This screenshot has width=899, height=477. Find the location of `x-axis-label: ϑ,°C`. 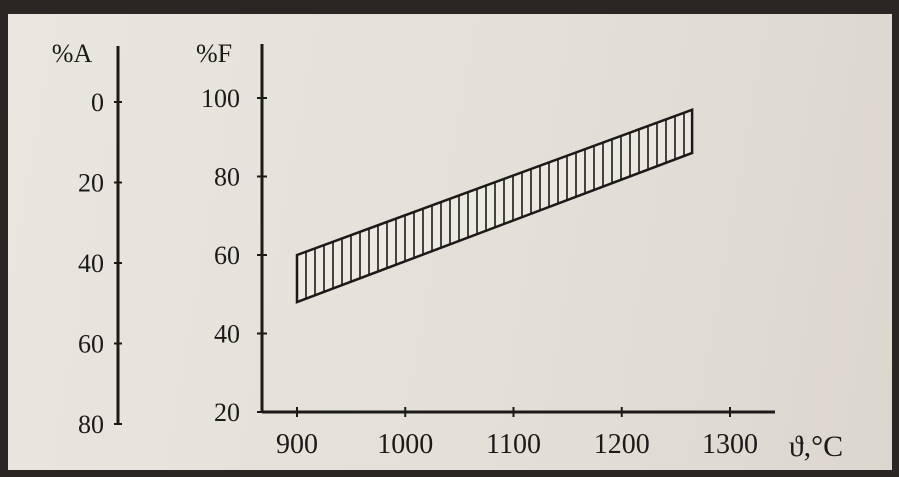

x-axis-label: ϑ,°C is located at coordinates (816, 446).